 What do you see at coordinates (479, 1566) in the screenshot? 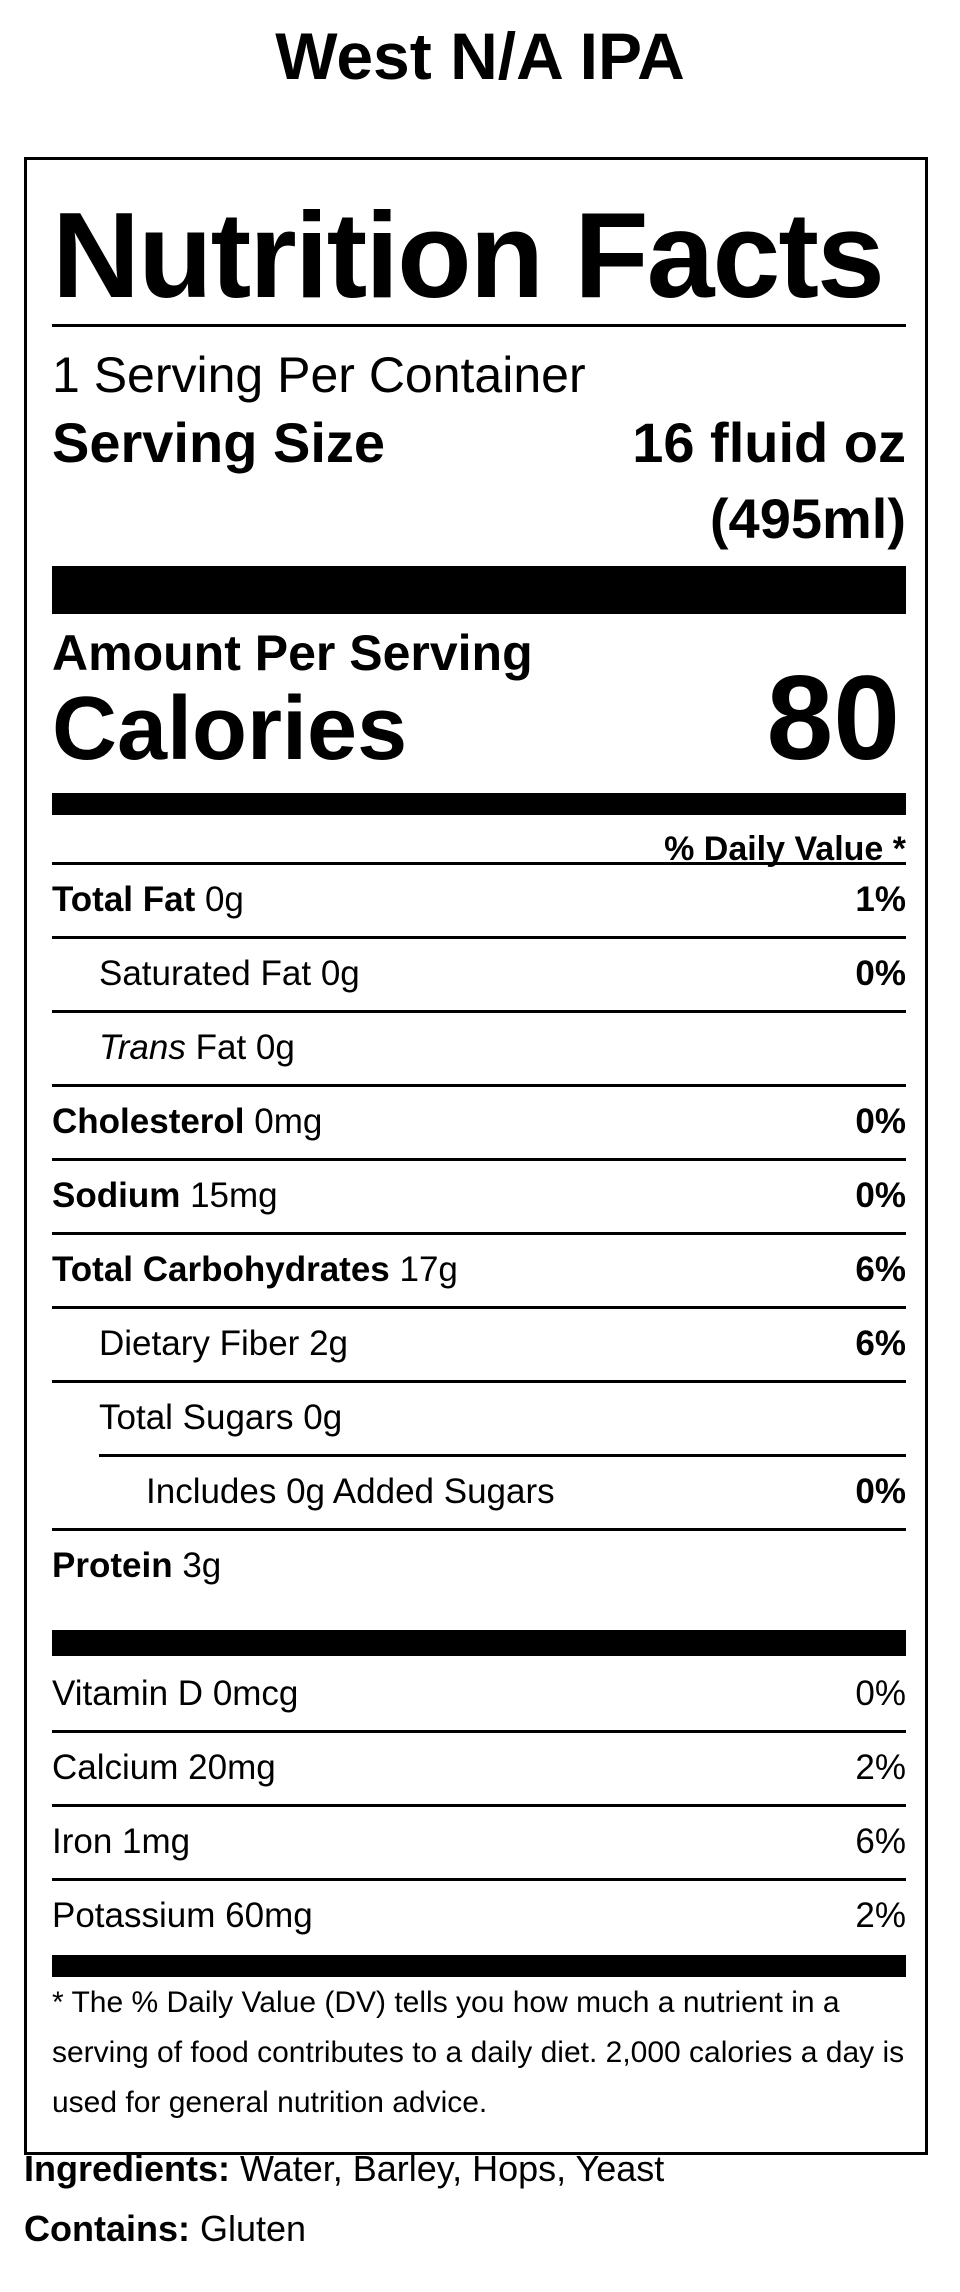
I see `nutrient-row: Protein 3g` at bounding box center [479, 1566].